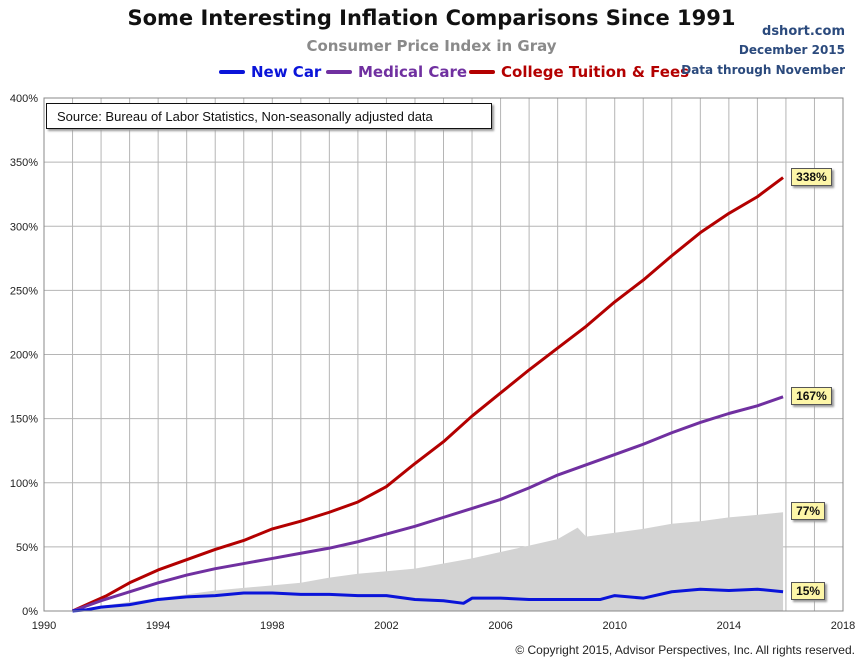  What do you see at coordinates (232, 72) in the screenshot?
I see `legend-swatch-new-car` at bounding box center [232, 72].